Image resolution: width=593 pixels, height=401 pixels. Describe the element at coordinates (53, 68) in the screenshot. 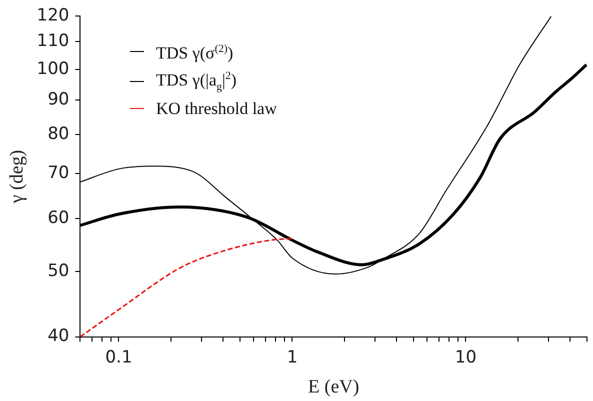

I see `y-tick-label: 100` at that location.